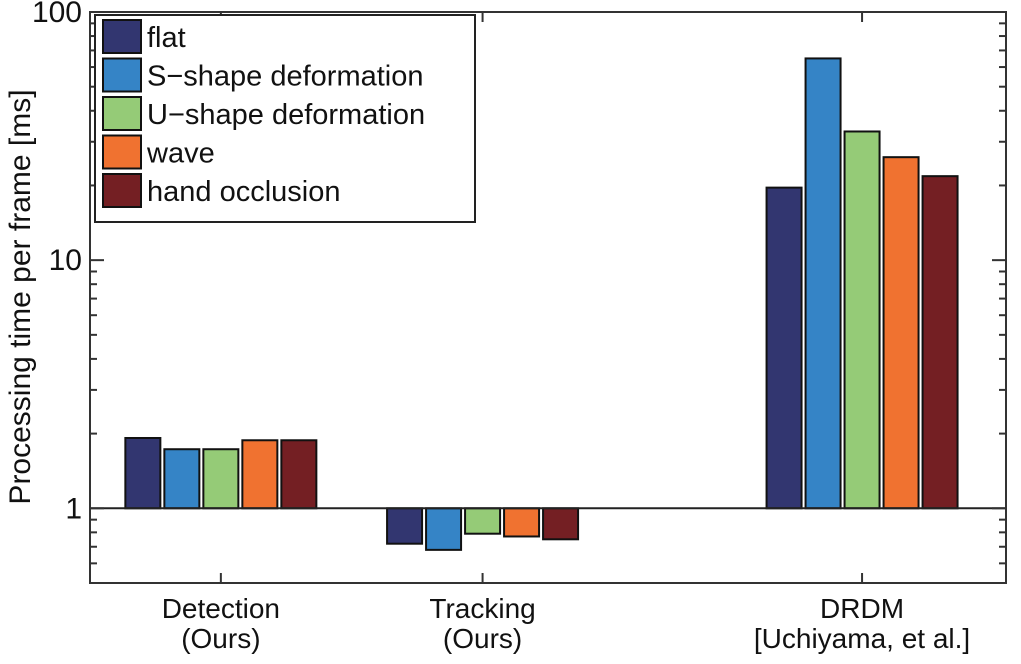 The height and width of the screenshot is (664, 1021). I want to click on x-tick-label-line2: [Uchiyama, et al.], so click(862, 638).